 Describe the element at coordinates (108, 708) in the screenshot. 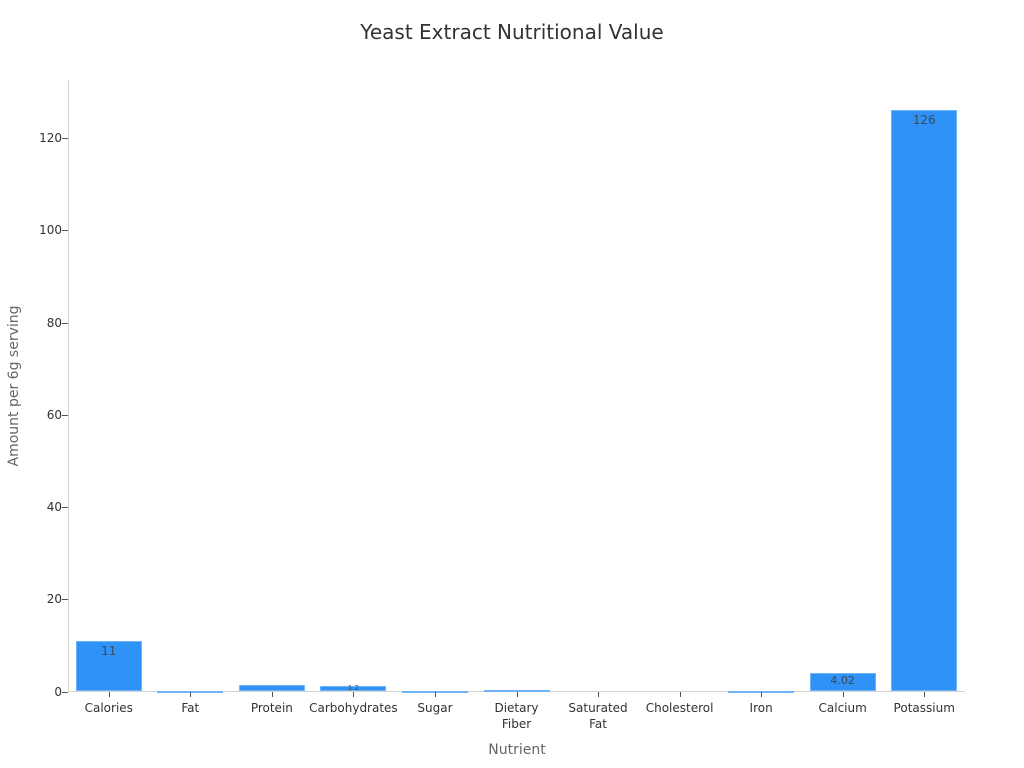

I see `x-tick-label: Calories` at that location.